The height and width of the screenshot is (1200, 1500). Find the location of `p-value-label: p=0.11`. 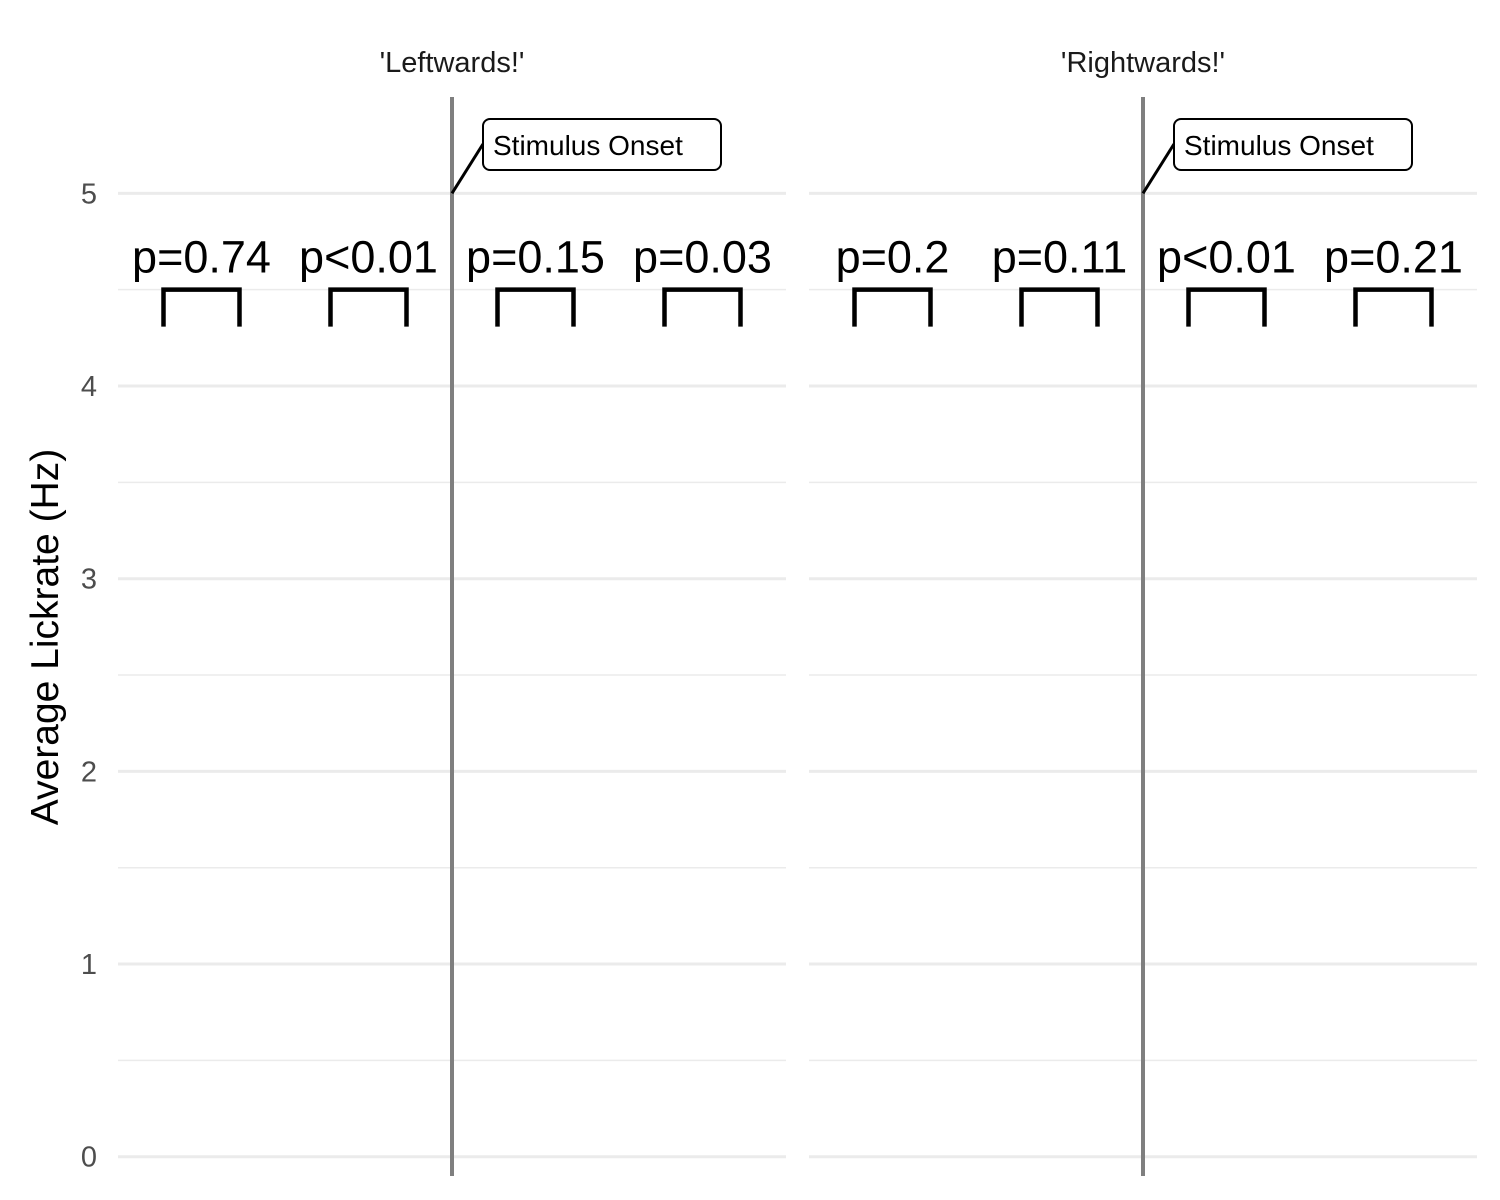

p-value-label: p=0.11 is located at coordinates (1060, 257).